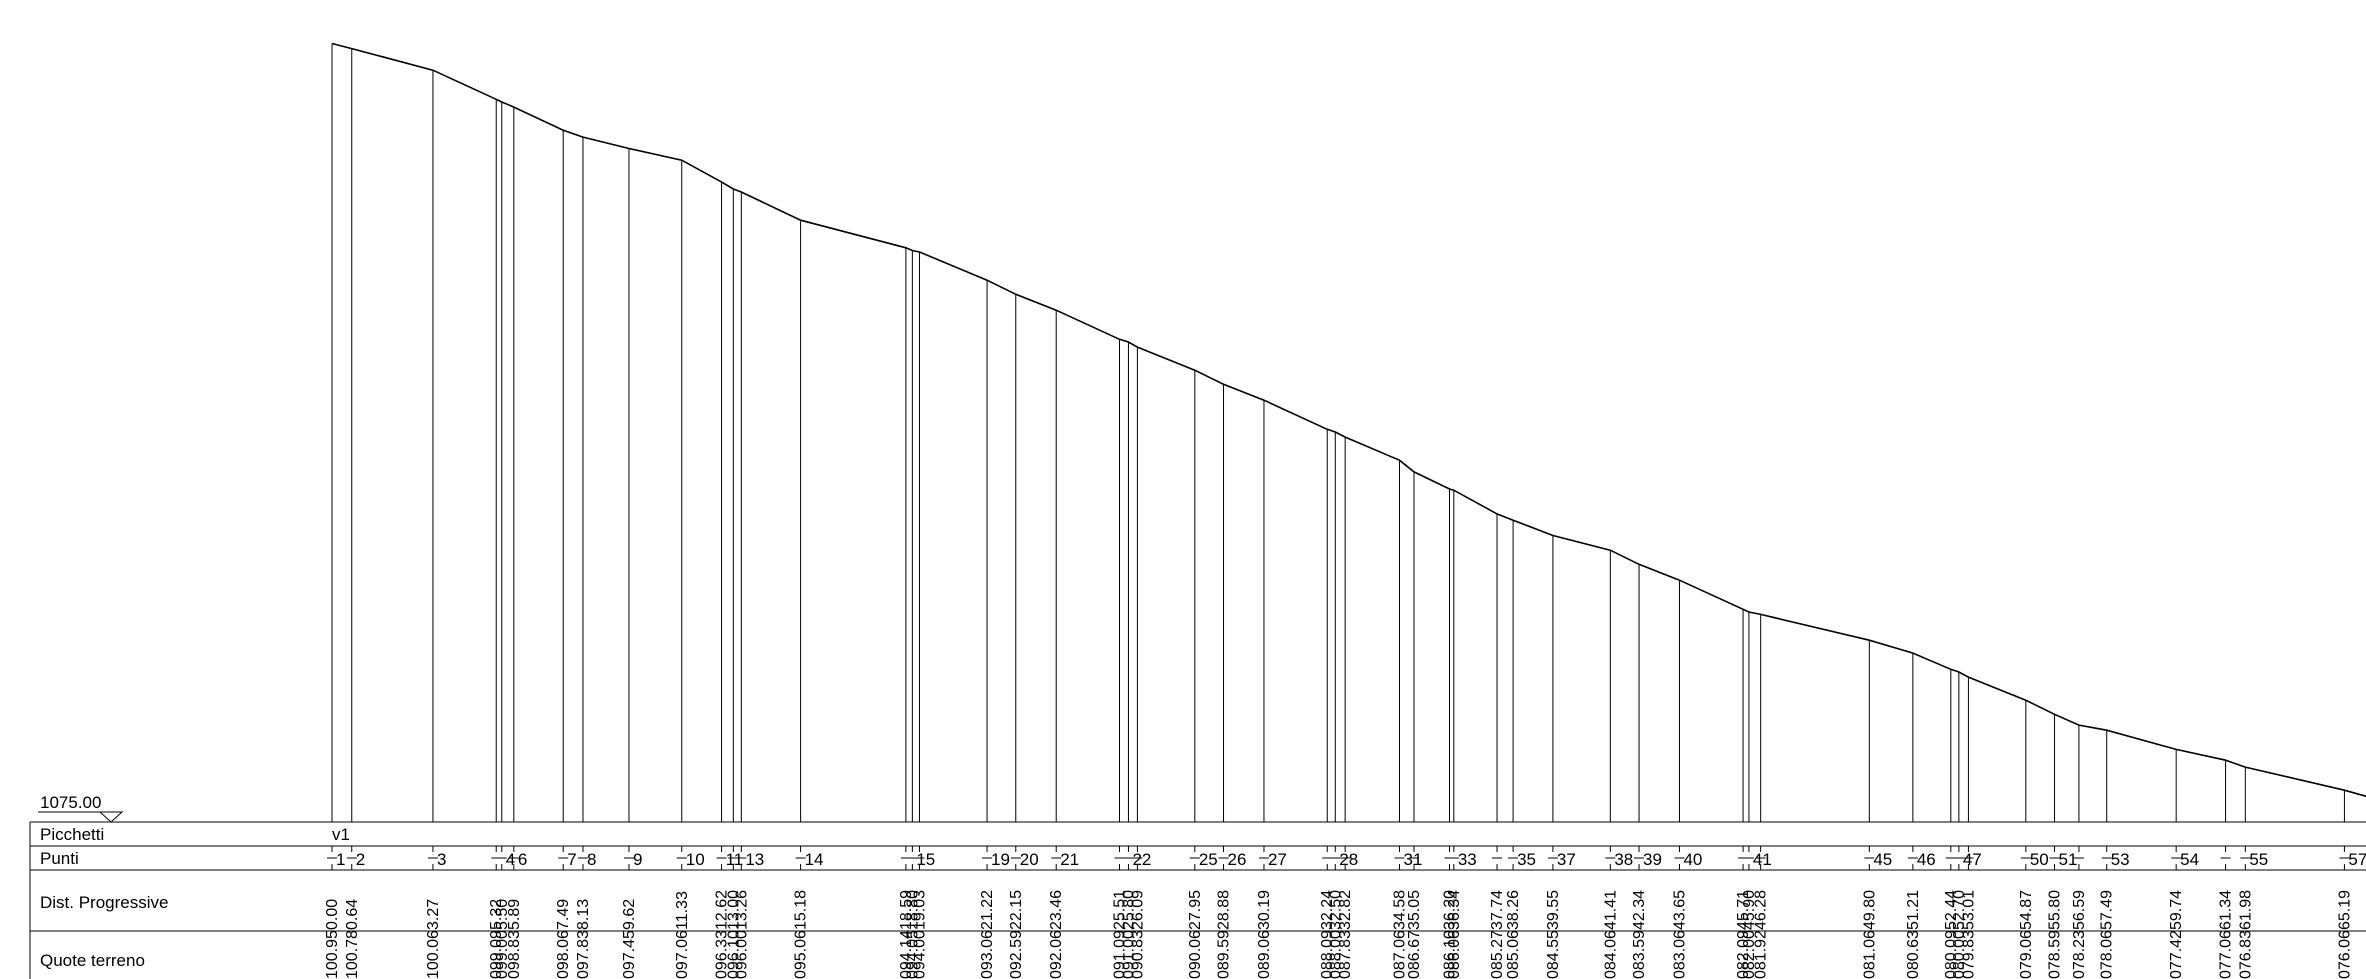 This screenshot has width=2366, height=979. What do you see at coordinates (1029, 859) in the screenshot?
I see `punti-label: 20` at bounding box center [1029, 859].